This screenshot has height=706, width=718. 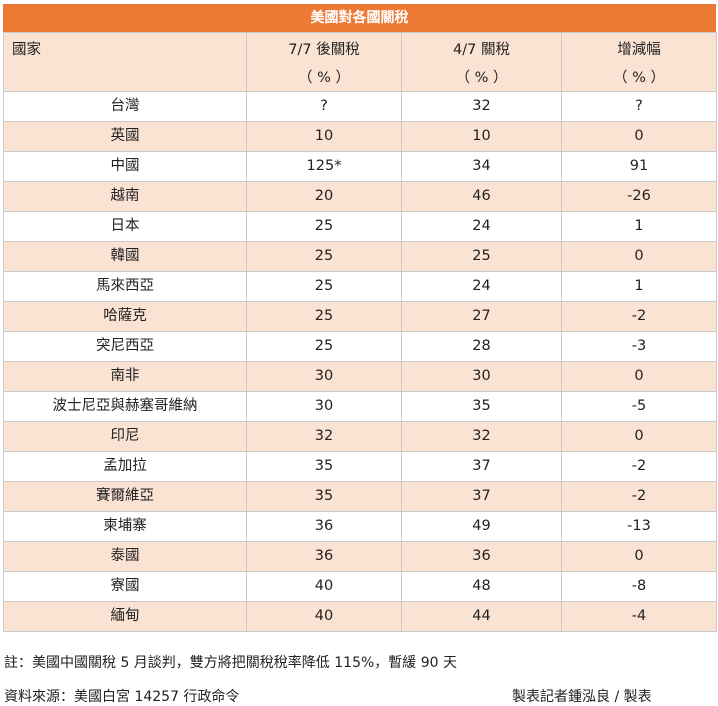 What do you see at coordinates (324, 436) in the screenshot?
I see `cell-after-tariff: 32` at bounding box center [324, 436].